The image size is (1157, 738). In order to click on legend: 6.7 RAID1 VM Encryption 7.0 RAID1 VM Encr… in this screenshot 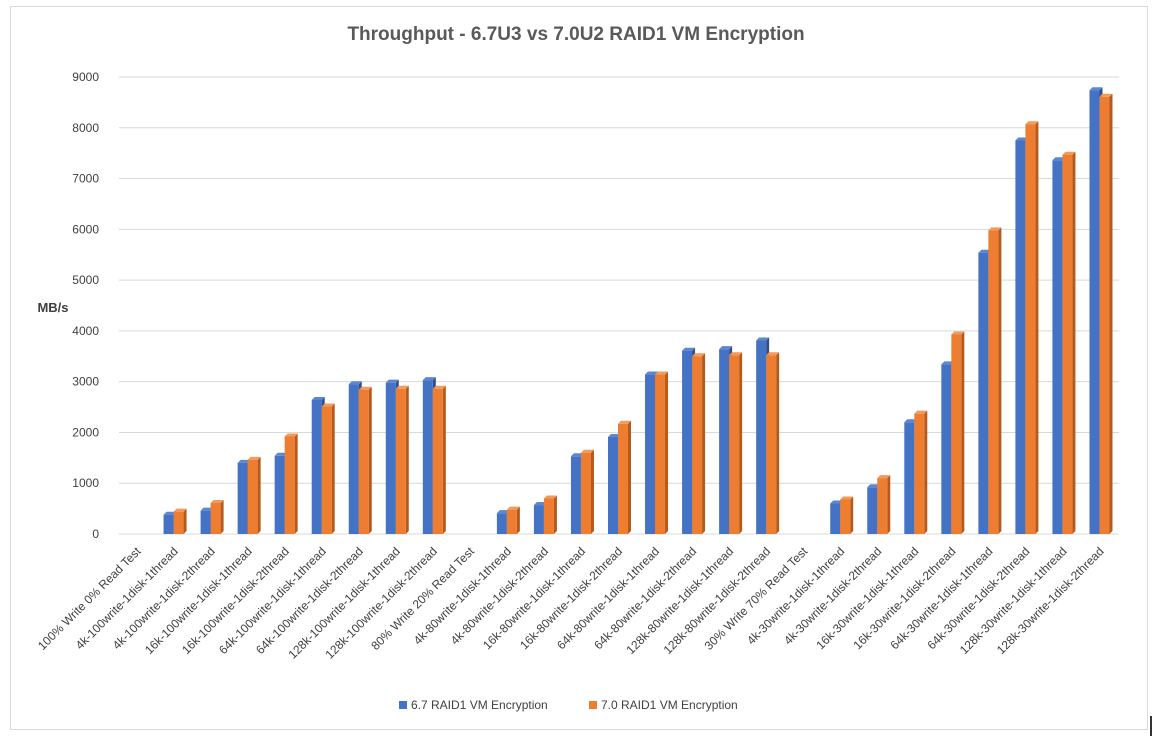, I will do `click(568, 705)`.